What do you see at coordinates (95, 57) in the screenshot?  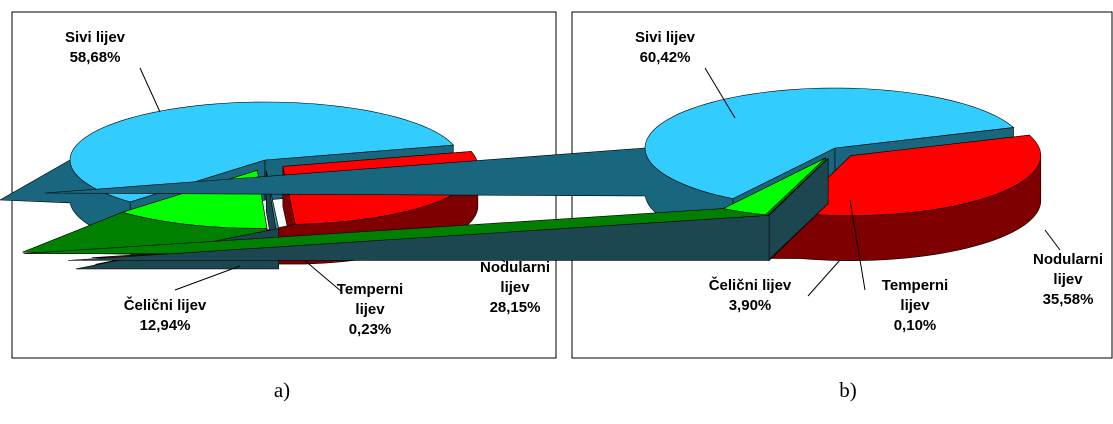 I see `value-label: 58,68%` at bounding box center [95, 57].